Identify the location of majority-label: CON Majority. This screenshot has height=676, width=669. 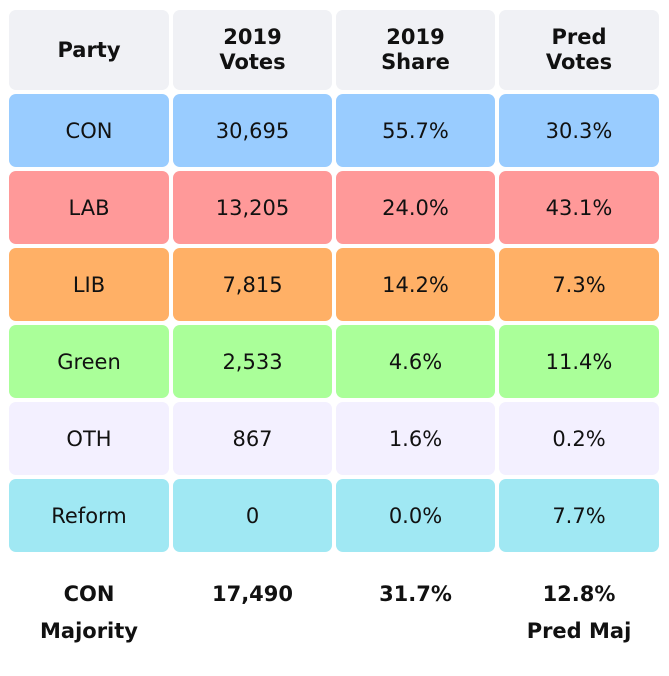
(89, 612).